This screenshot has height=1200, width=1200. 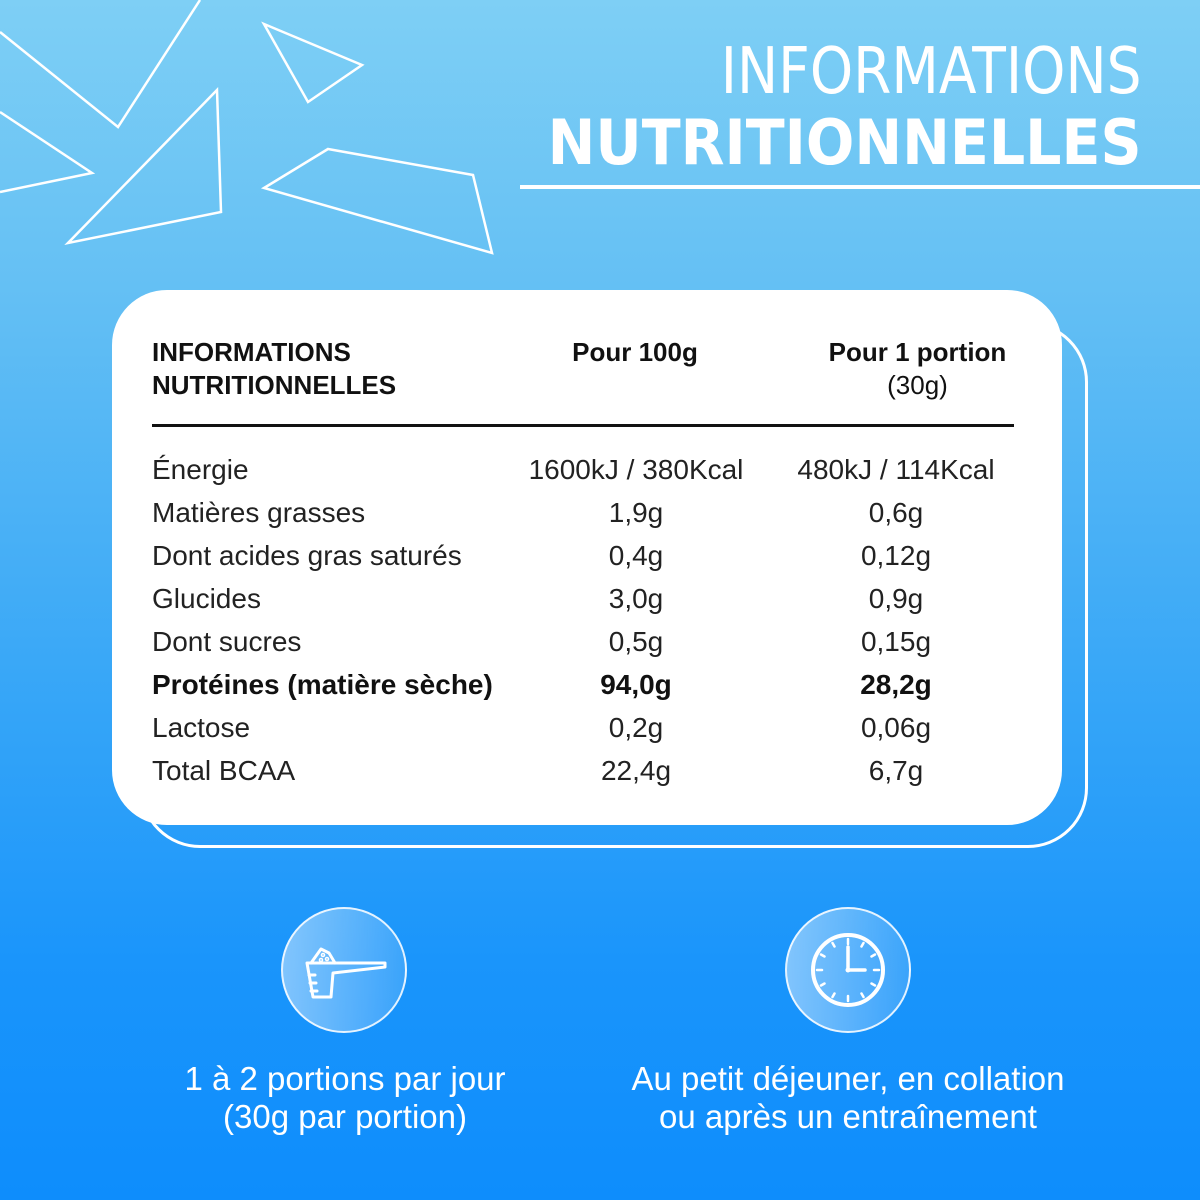 What do you see at coordinates (307, 555) in the screenshot?
I see `row-label: Dont acides gras saturés` at bounding box center [307, 555].